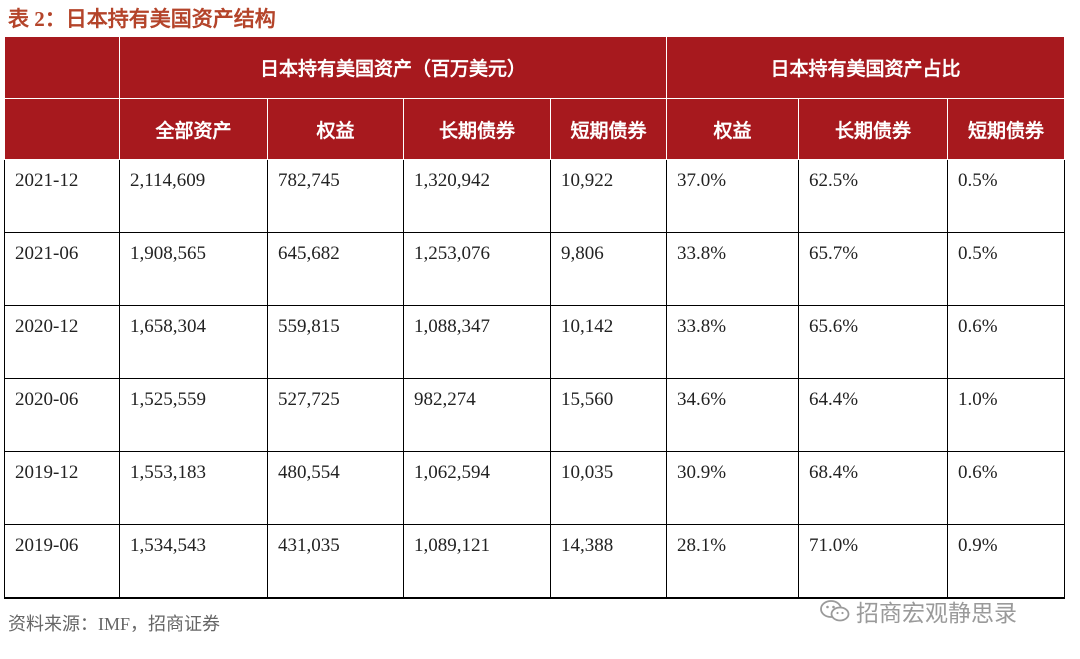 This screenshot has width=1080, height=659. I want to click on corner-header, so click(62, 67).